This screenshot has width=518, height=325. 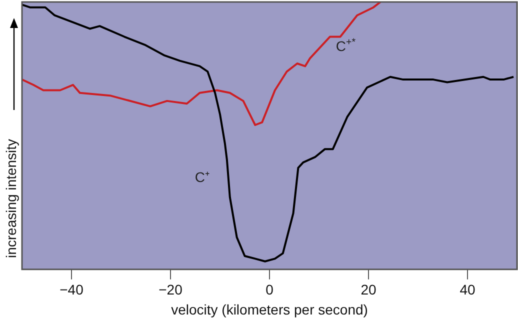 What do you see at coordinates (11, 198) in the screenshot?
I see `y-axis-title: increasing intensity` at bounding box center [11, 198].